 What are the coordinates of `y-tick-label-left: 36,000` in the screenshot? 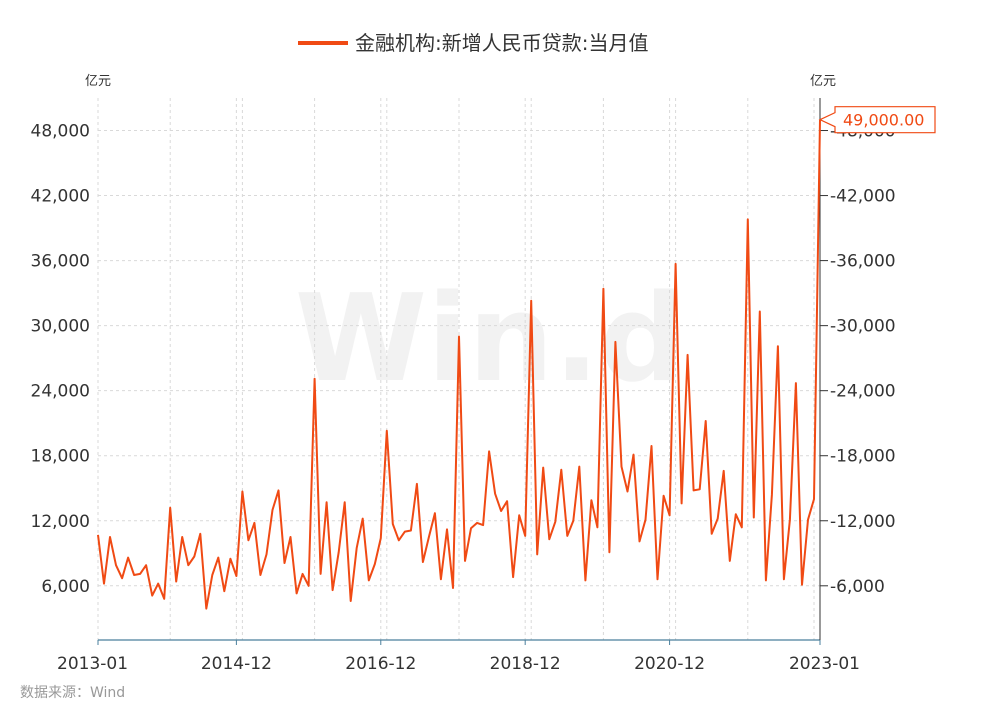 It's located at (60, 262).